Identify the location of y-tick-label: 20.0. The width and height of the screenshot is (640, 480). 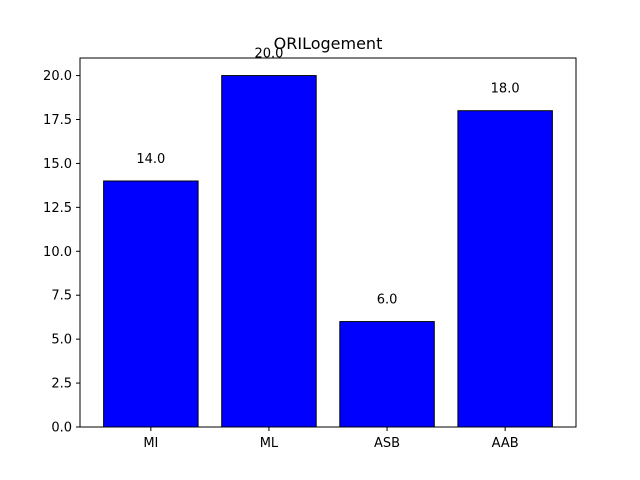
(57, 76).